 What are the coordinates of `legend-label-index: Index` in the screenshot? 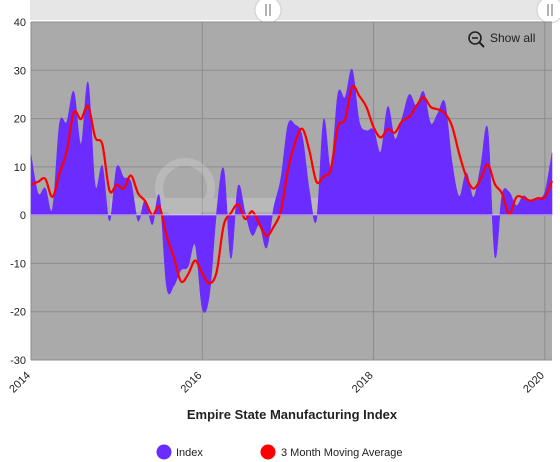 It's located at (189, 453).